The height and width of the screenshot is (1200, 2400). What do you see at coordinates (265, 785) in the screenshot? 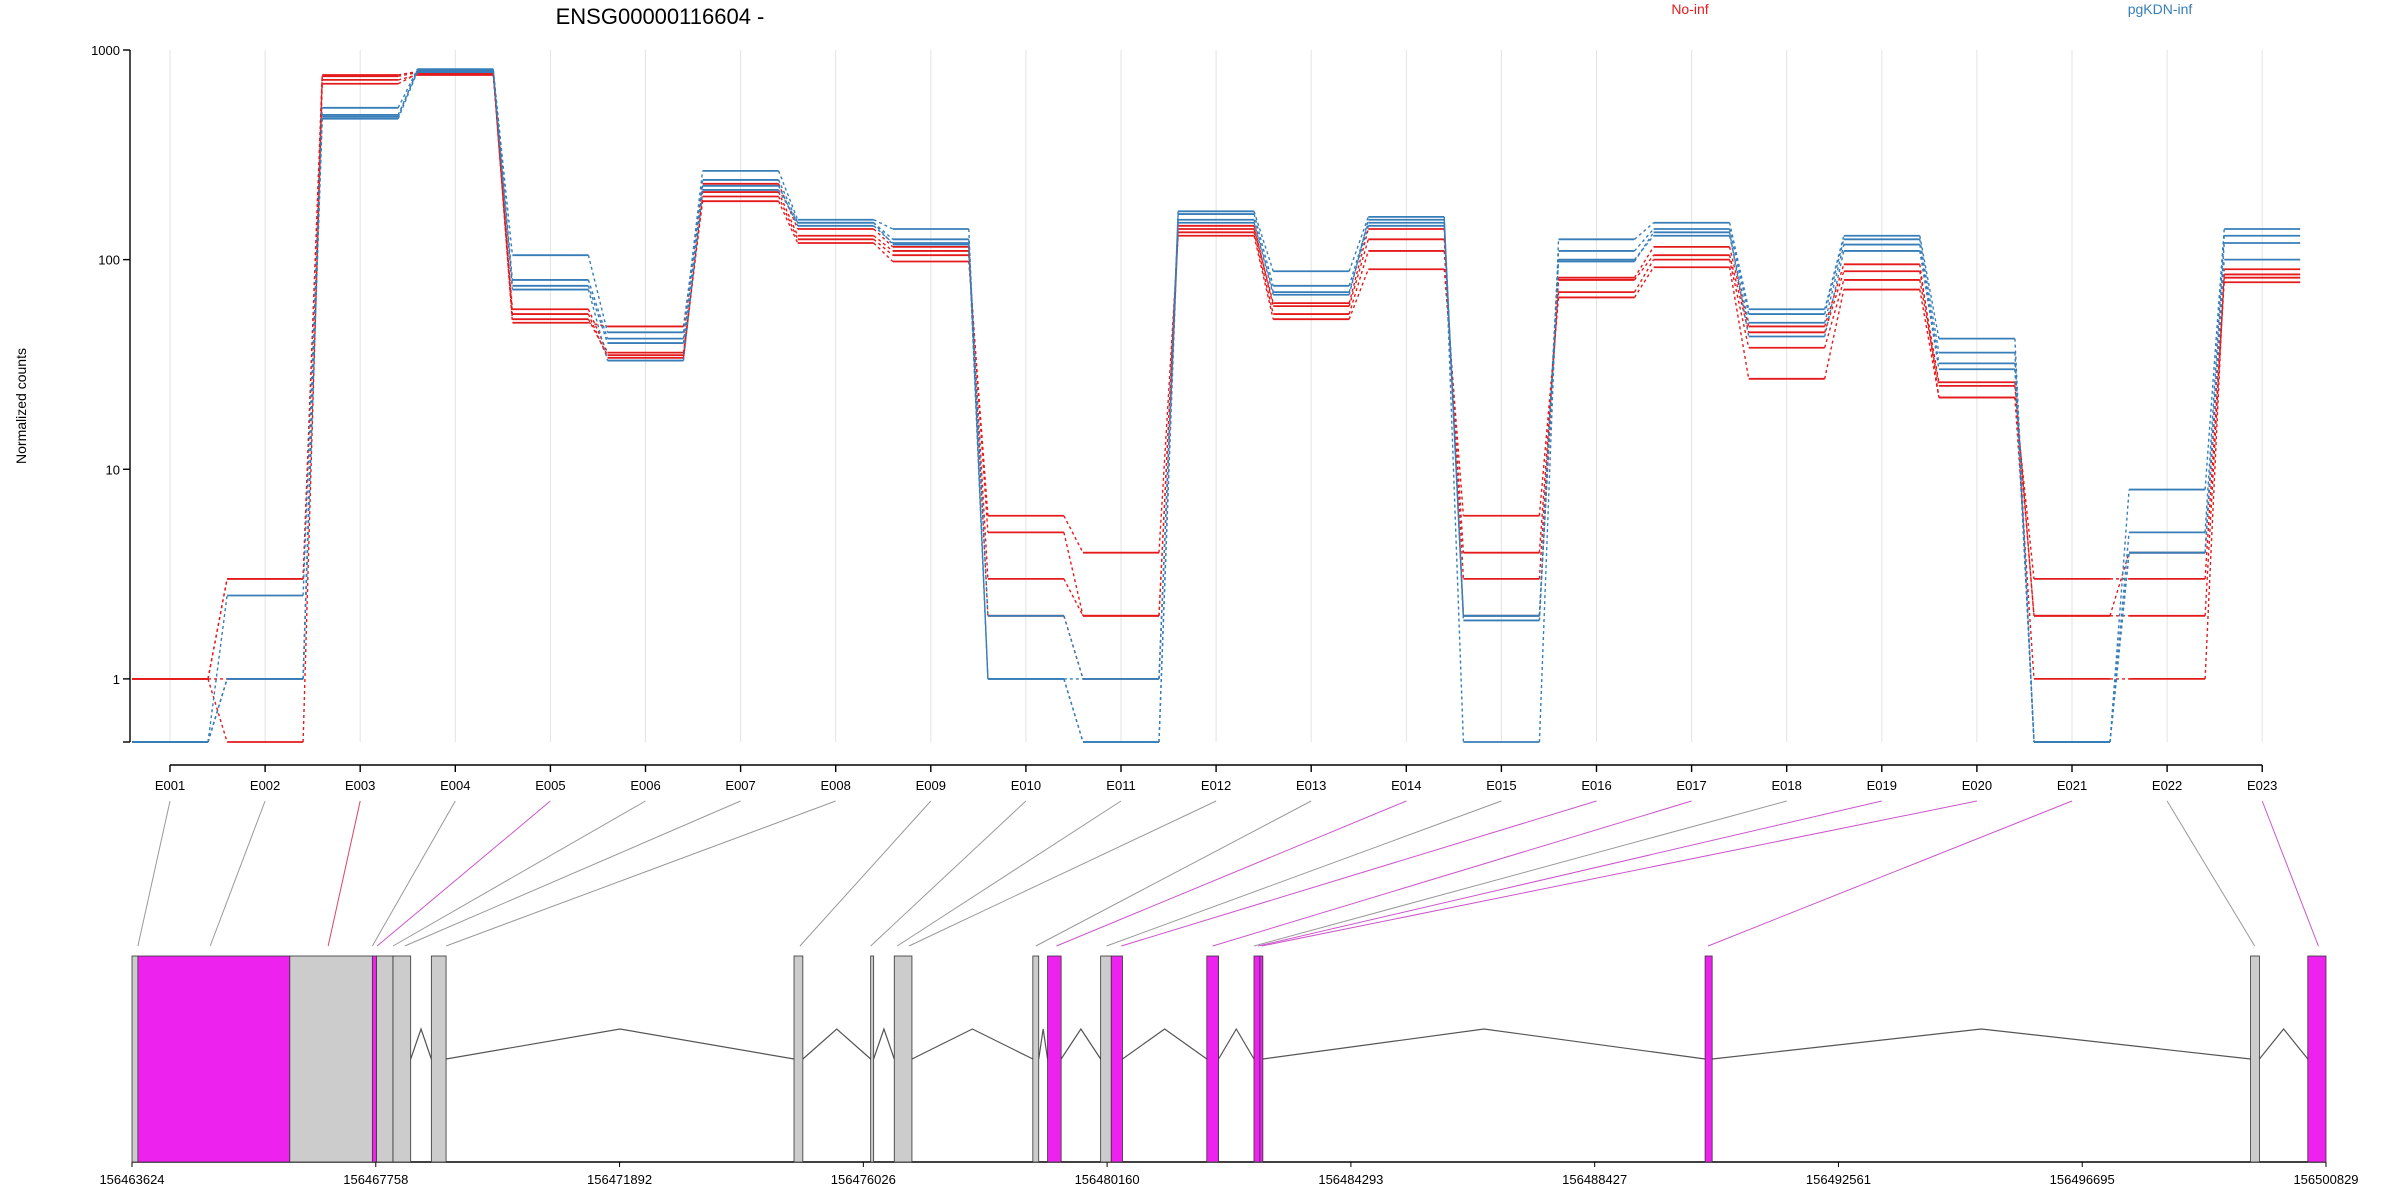
I see `x-tick-label-e002: E002` at bounding box center [265, 785].